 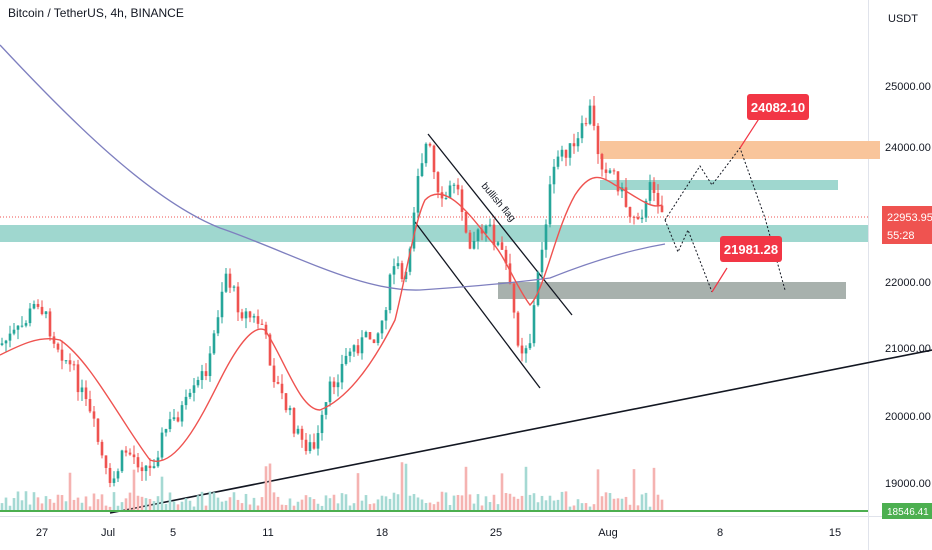 What do you see at coordinates (751, 249) in the screenshot?
I see `target-down-label: 21981.28` at bounding box center [751, 249].